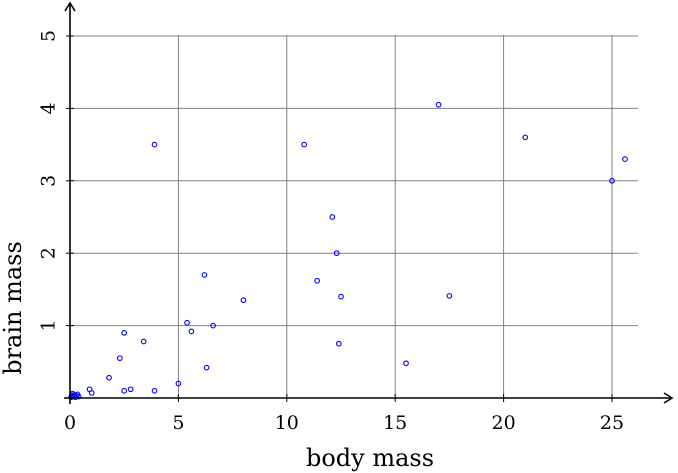 Image resolution: width=678 pixels, height=473 pixels. I want to click on y-tick-label: 5, so click(49, 36).